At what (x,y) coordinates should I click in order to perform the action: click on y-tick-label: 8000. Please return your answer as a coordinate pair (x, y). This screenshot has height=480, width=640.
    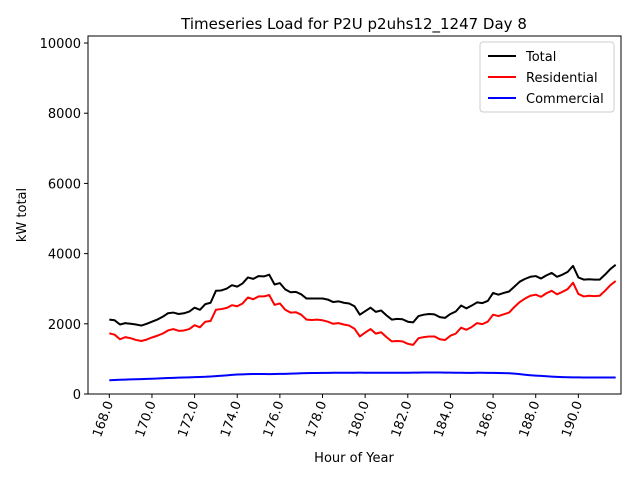
    Looking at the image, I should click on (64, 114).